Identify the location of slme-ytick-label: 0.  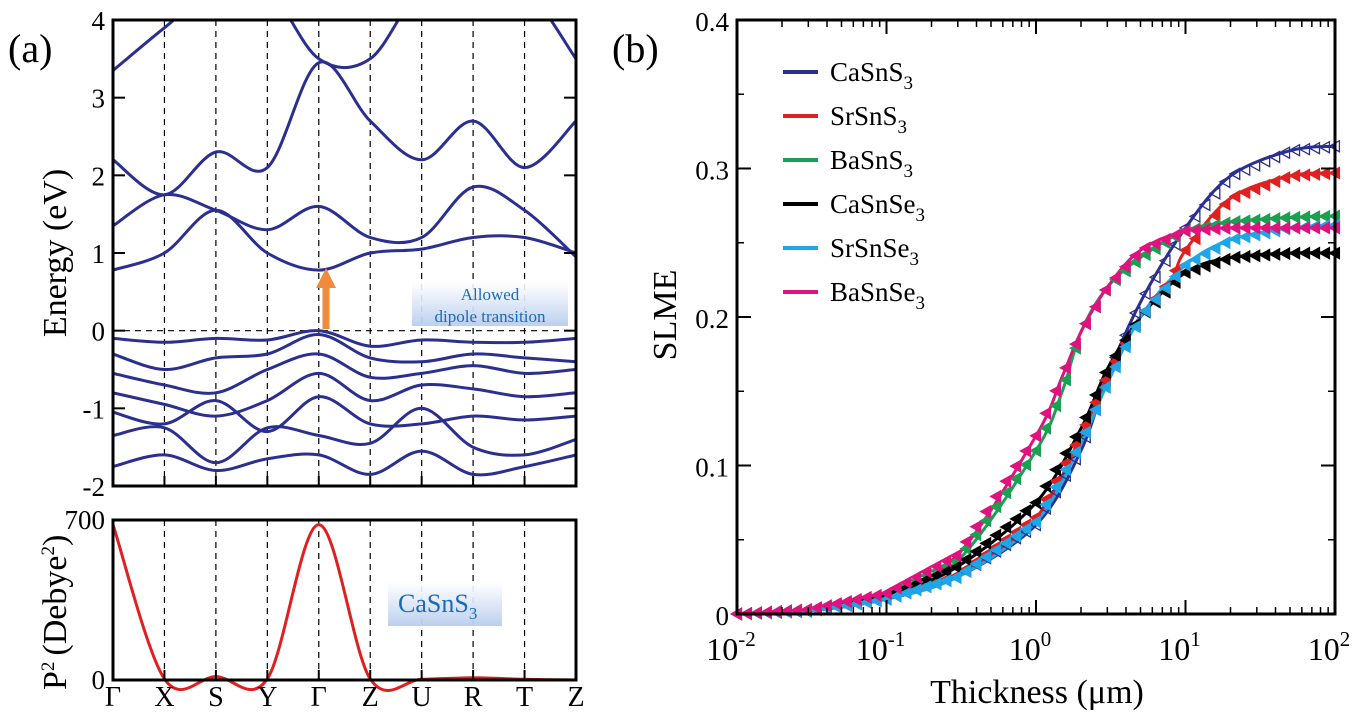
(723, 616).